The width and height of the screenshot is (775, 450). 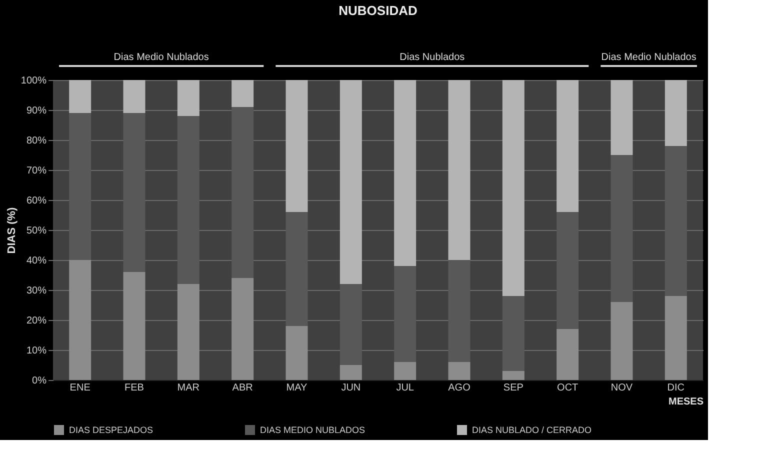 I want to click on x-tick-label: AGO, so click(x=459, y=388).